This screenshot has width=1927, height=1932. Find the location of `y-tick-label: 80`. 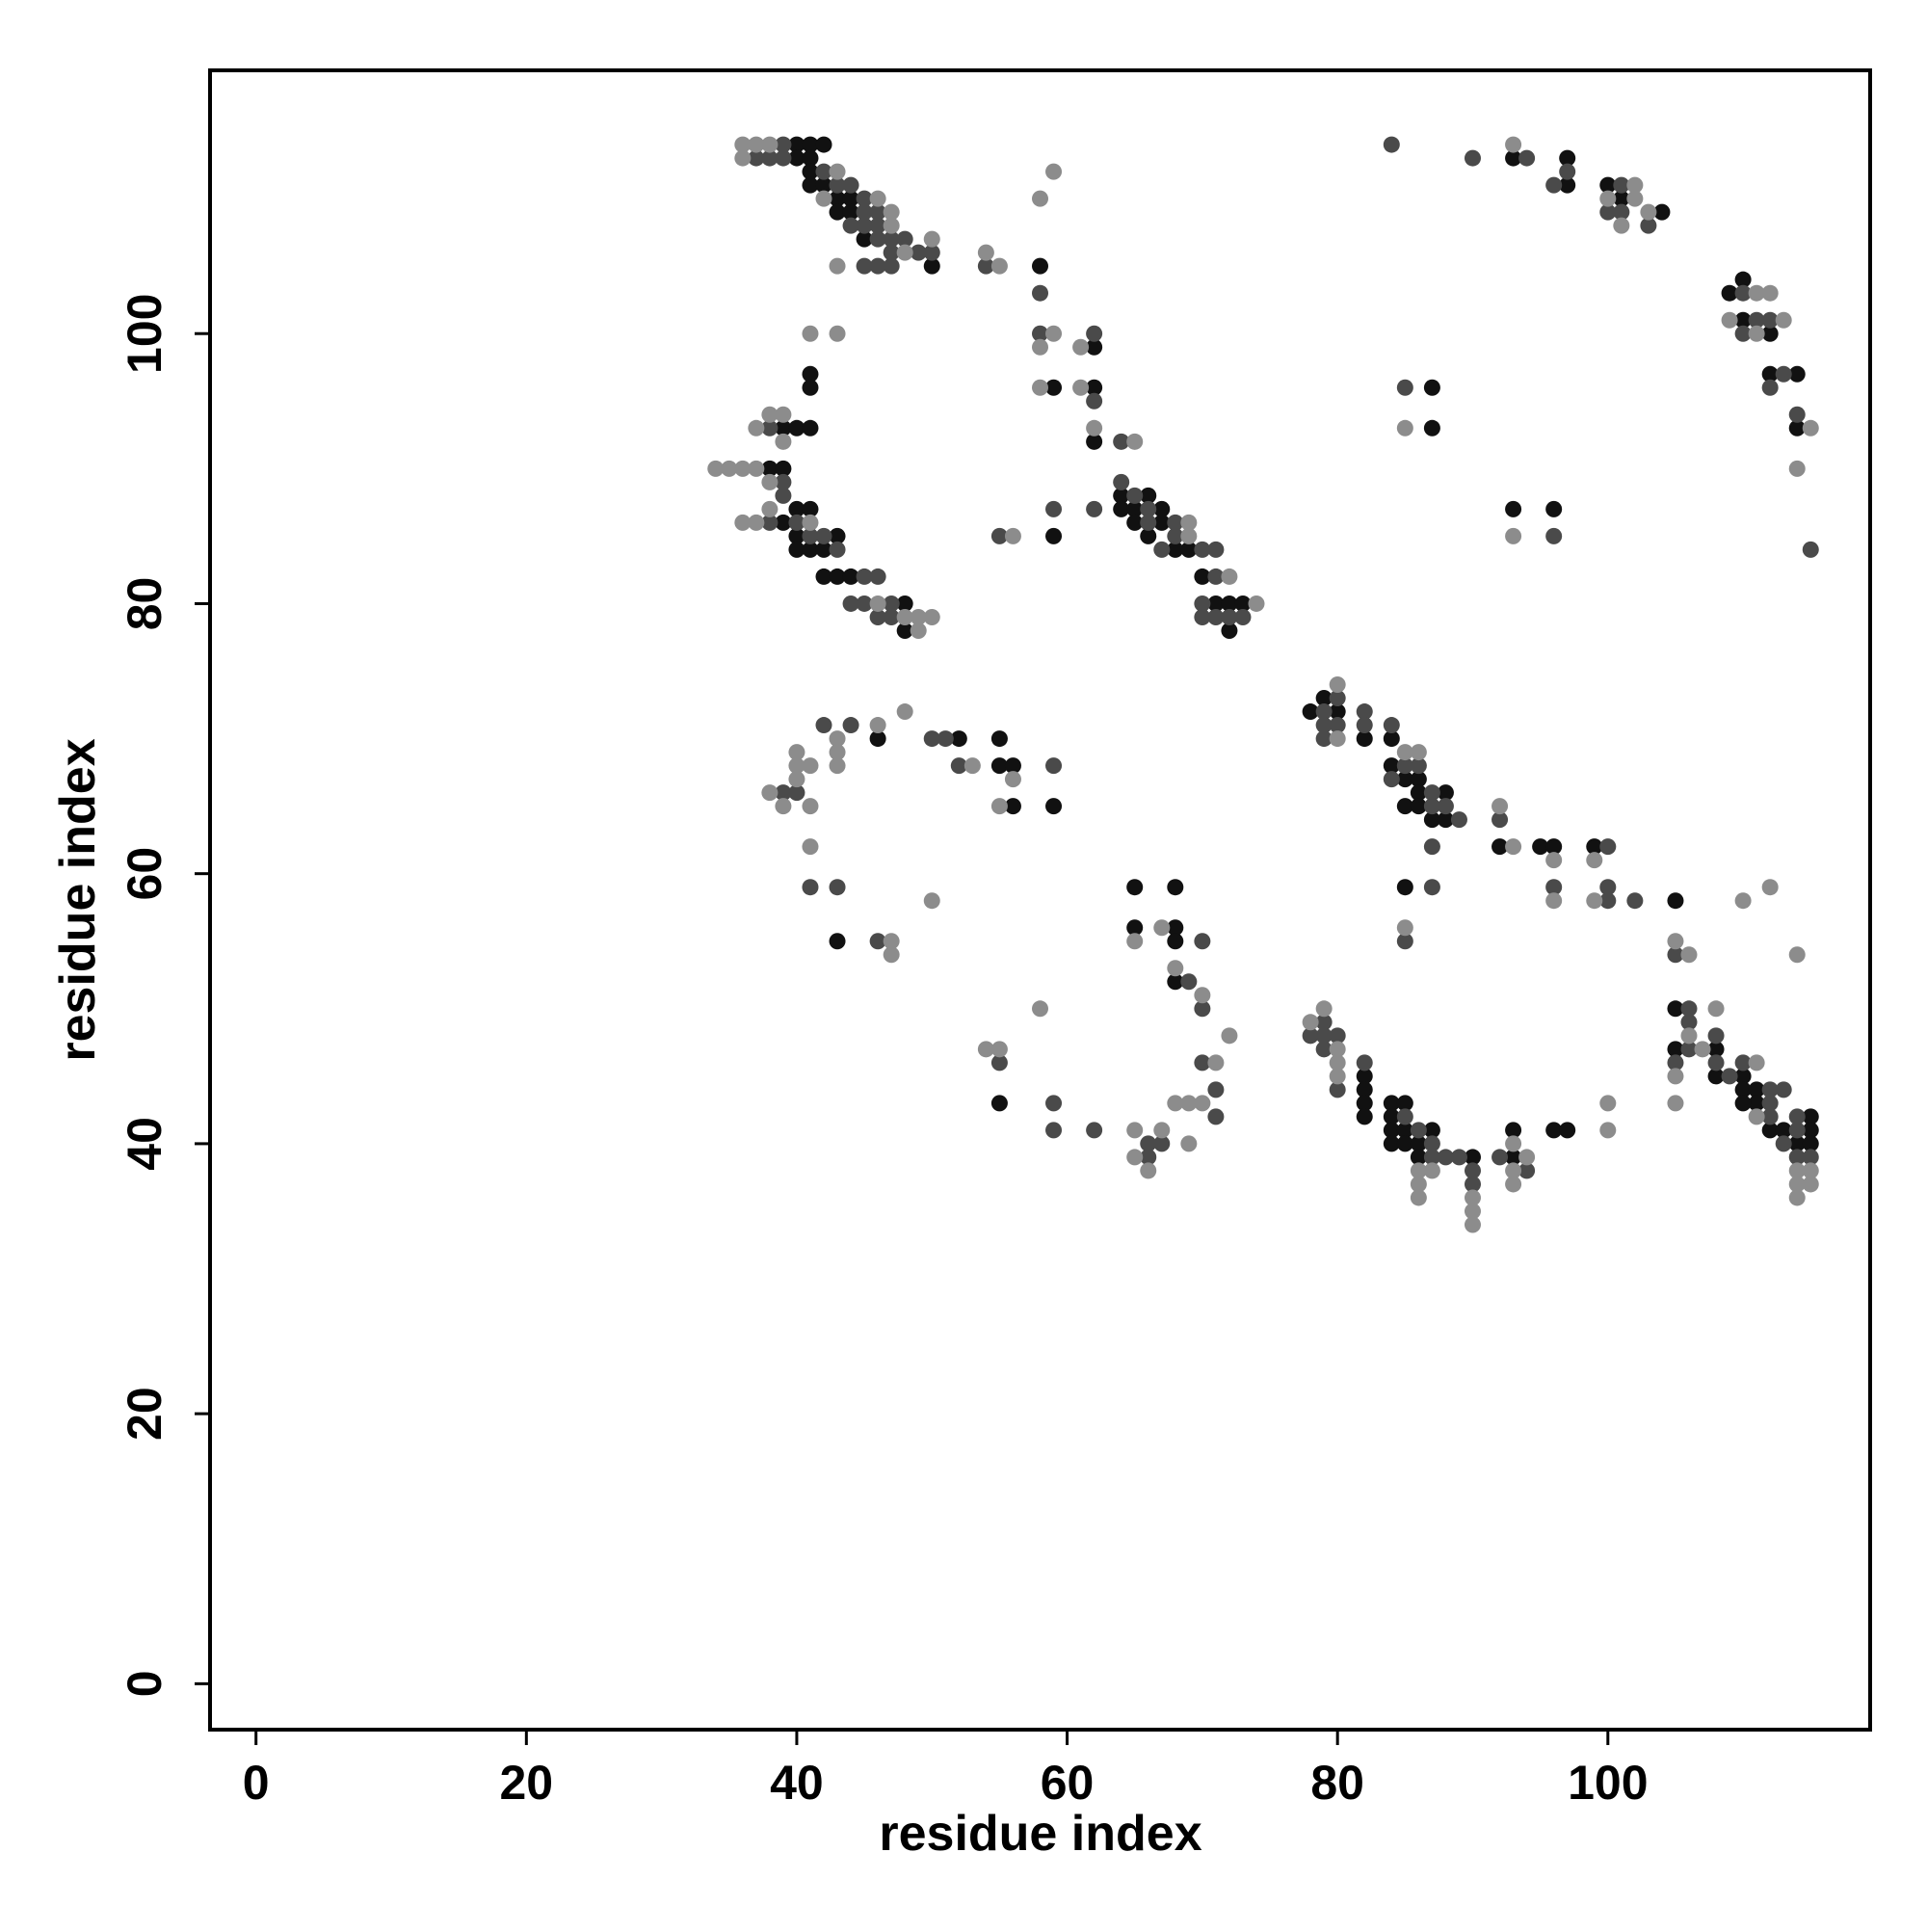

y-tick-label: 80 is located at coordinates (145, 604).